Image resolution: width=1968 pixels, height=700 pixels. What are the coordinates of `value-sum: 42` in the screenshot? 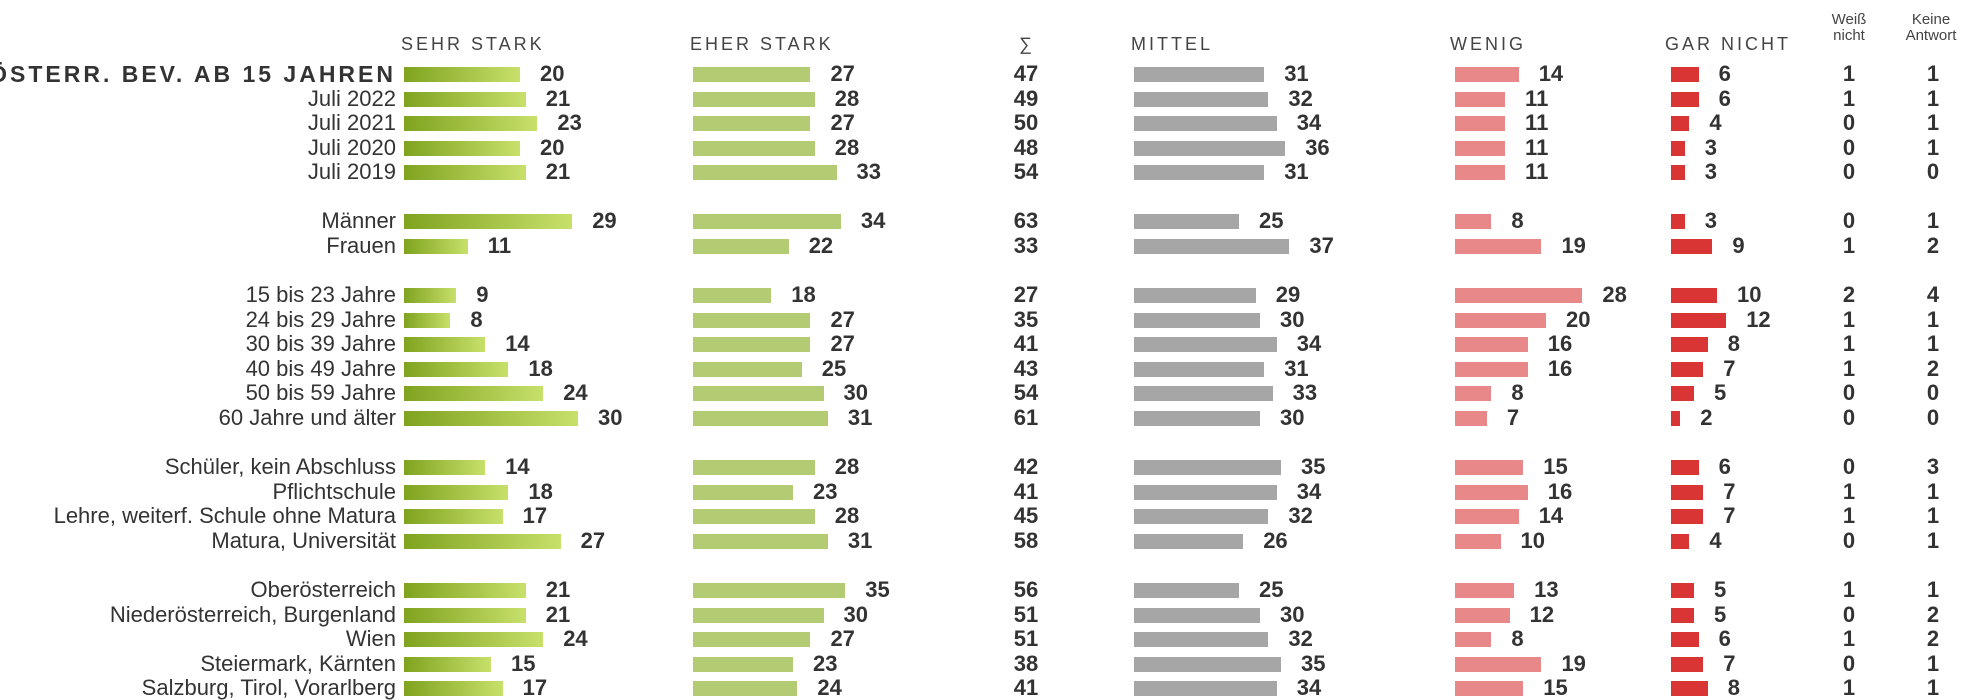 It's located at (1026, 466).